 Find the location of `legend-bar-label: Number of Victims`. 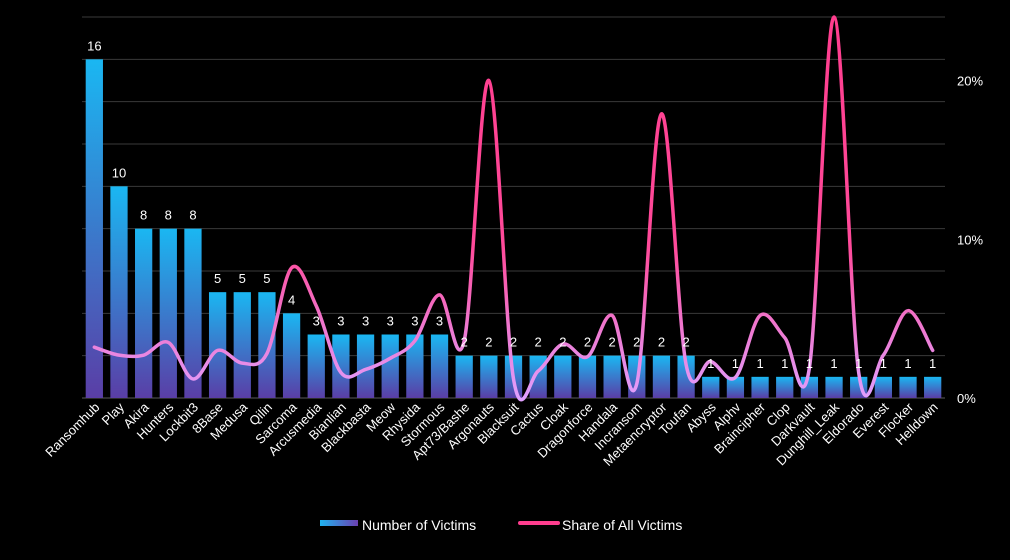

legend-bar-label: Number of Victims is located at coordinates (419, 525).